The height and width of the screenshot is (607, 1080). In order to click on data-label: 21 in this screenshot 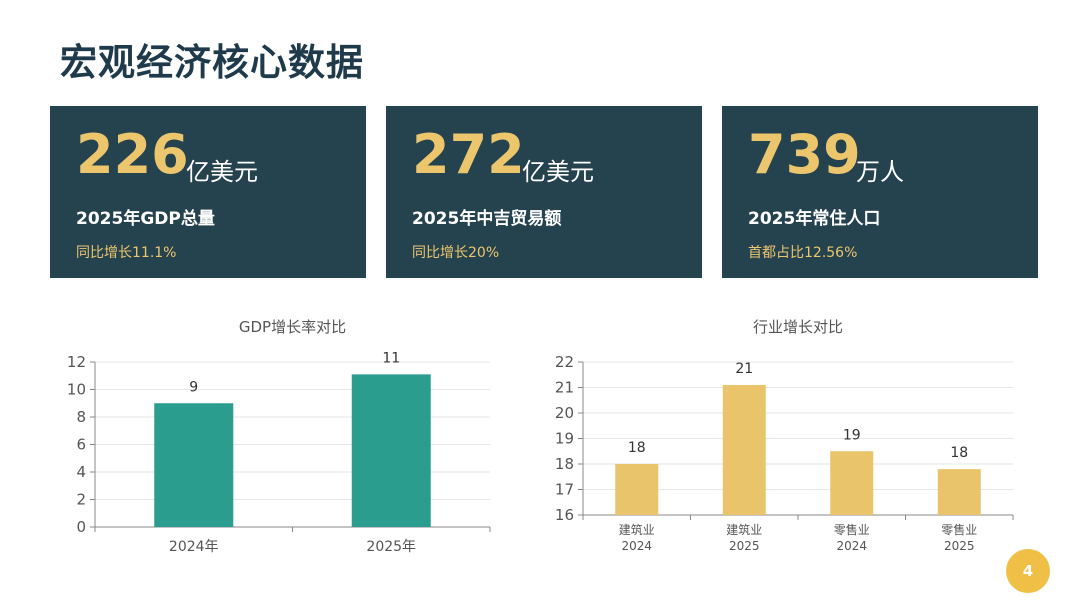, I will do `click(744, 369)`.